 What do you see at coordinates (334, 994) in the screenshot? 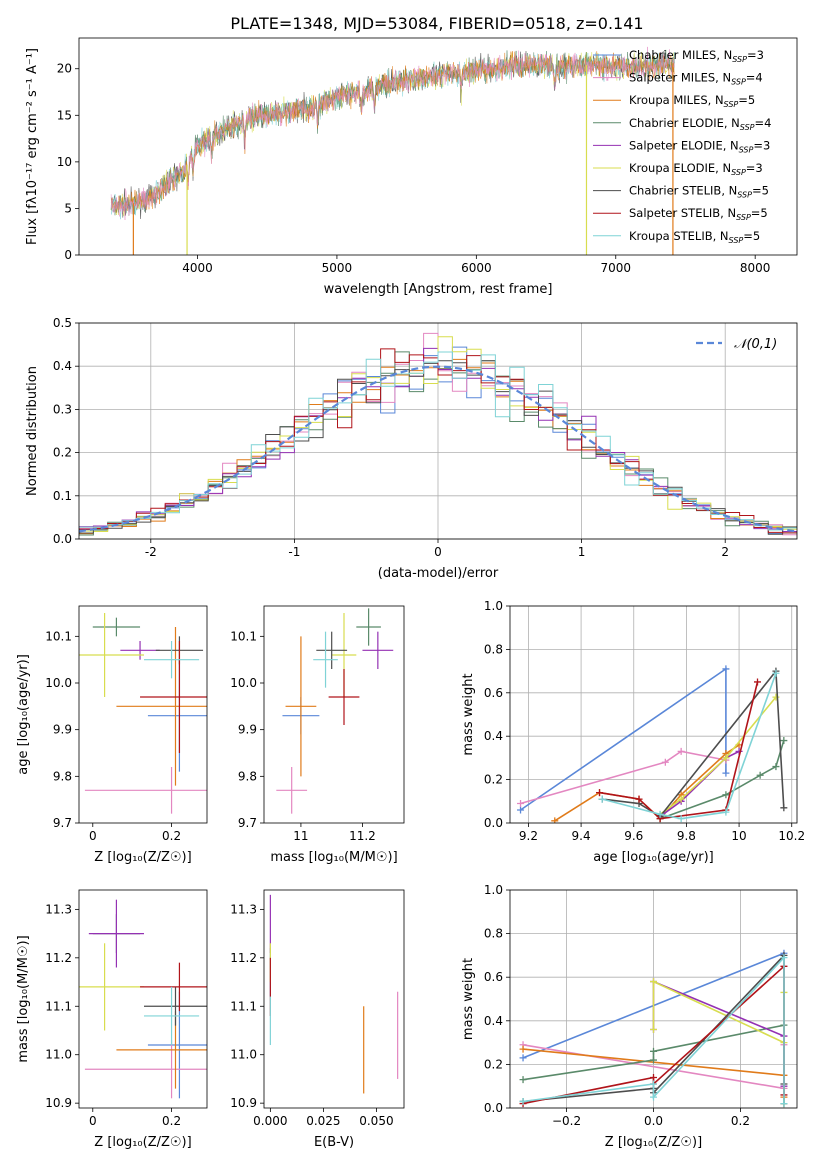
I see `plot-area-mass_vs_EBV` at bounding box center [334, 994].